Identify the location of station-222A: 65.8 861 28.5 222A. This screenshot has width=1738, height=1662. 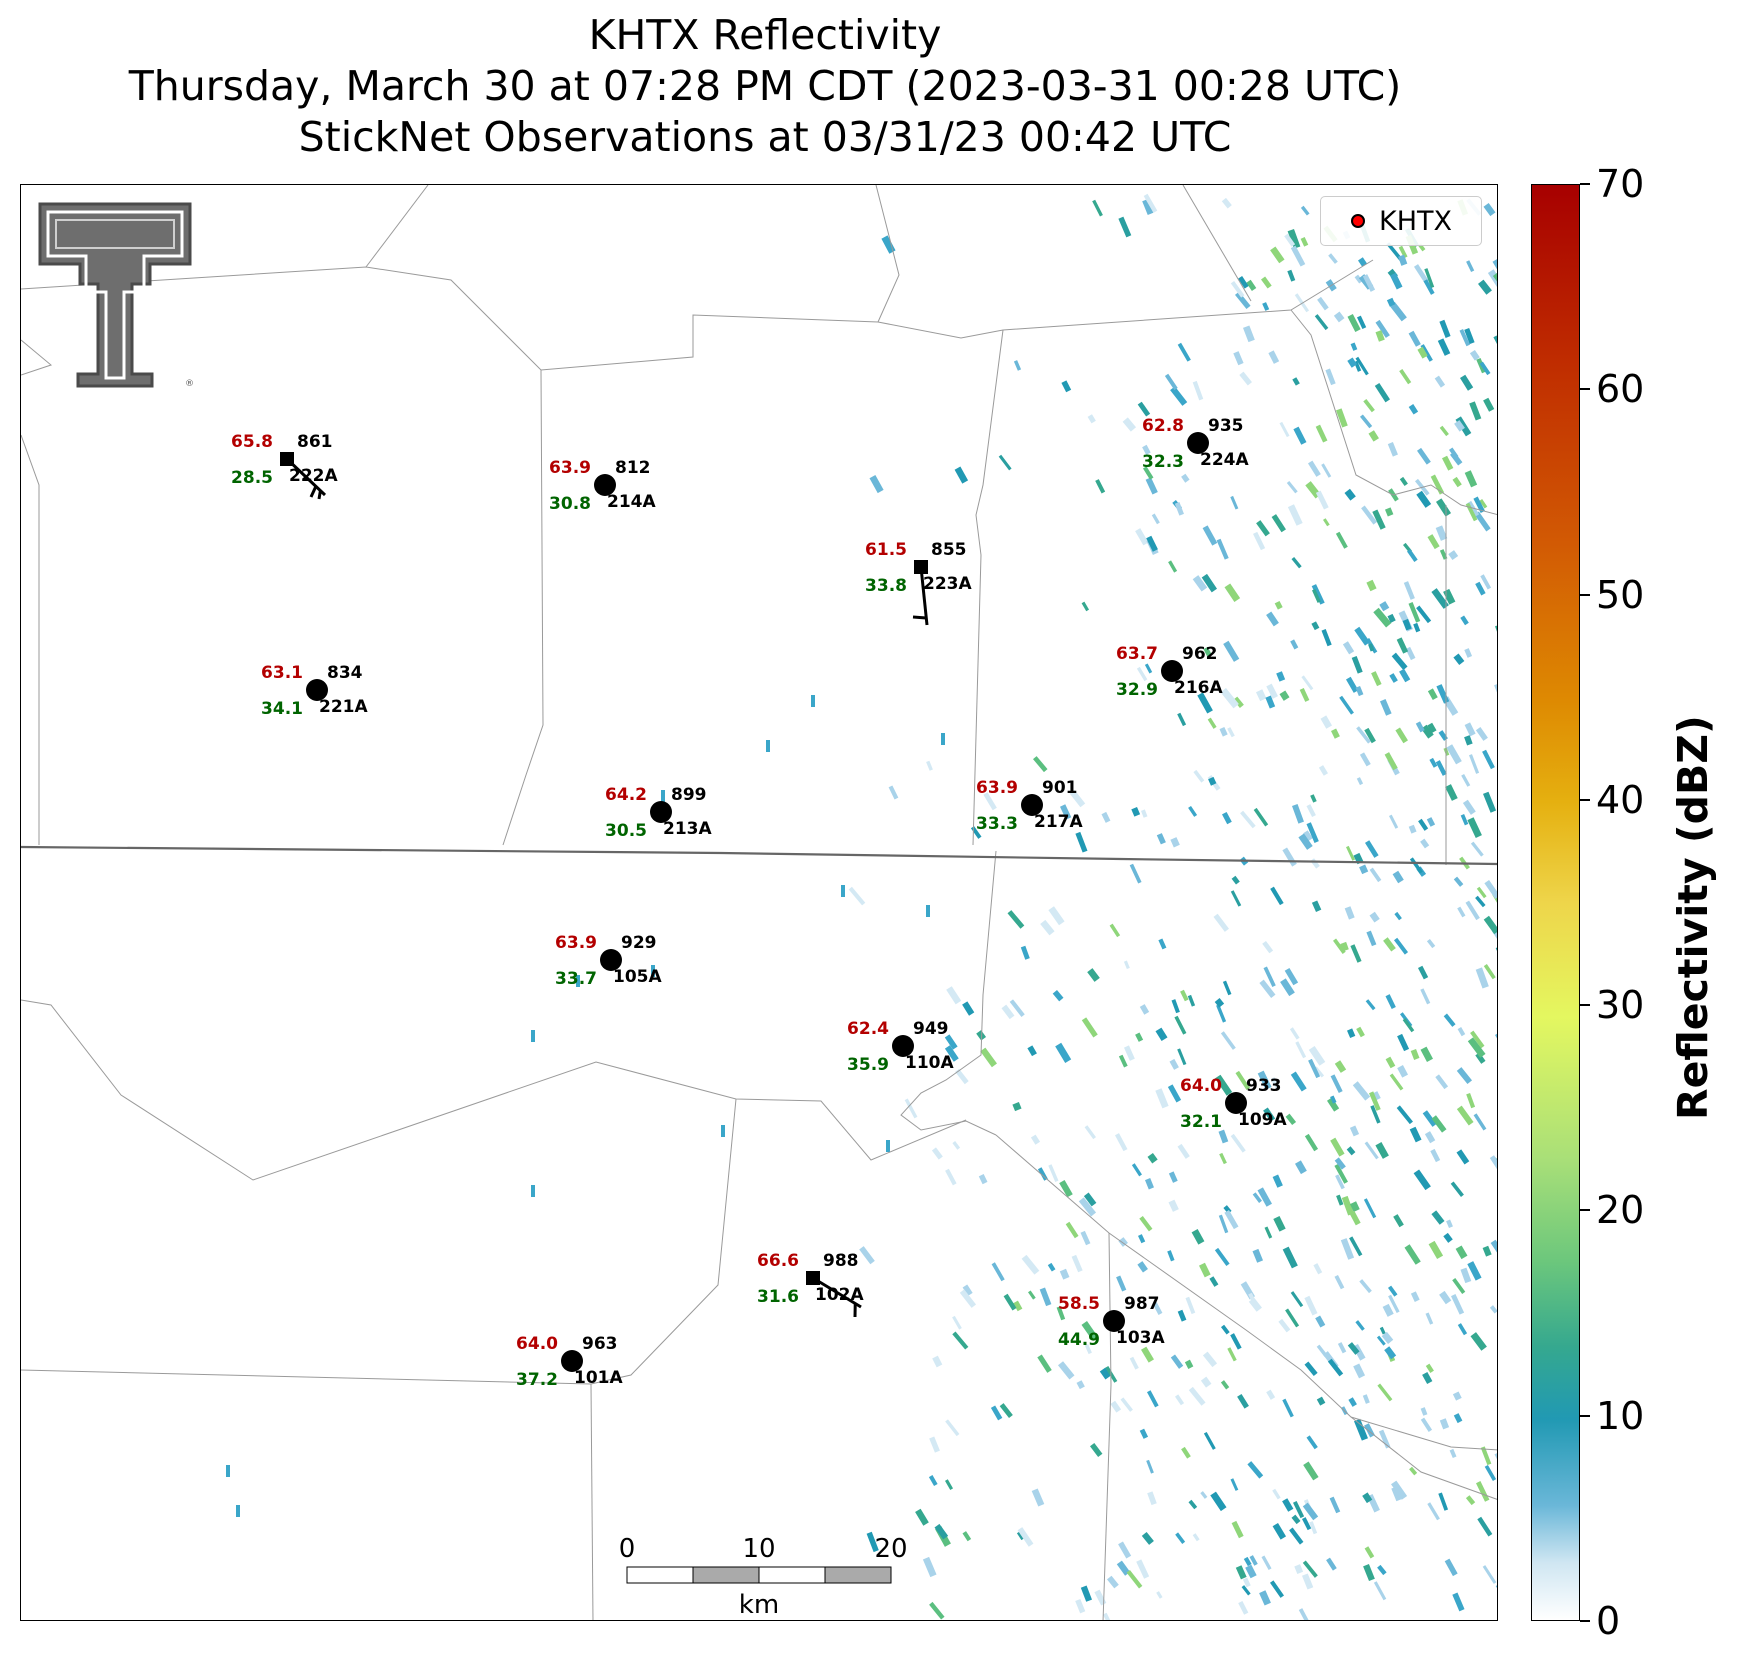
(284, 466).